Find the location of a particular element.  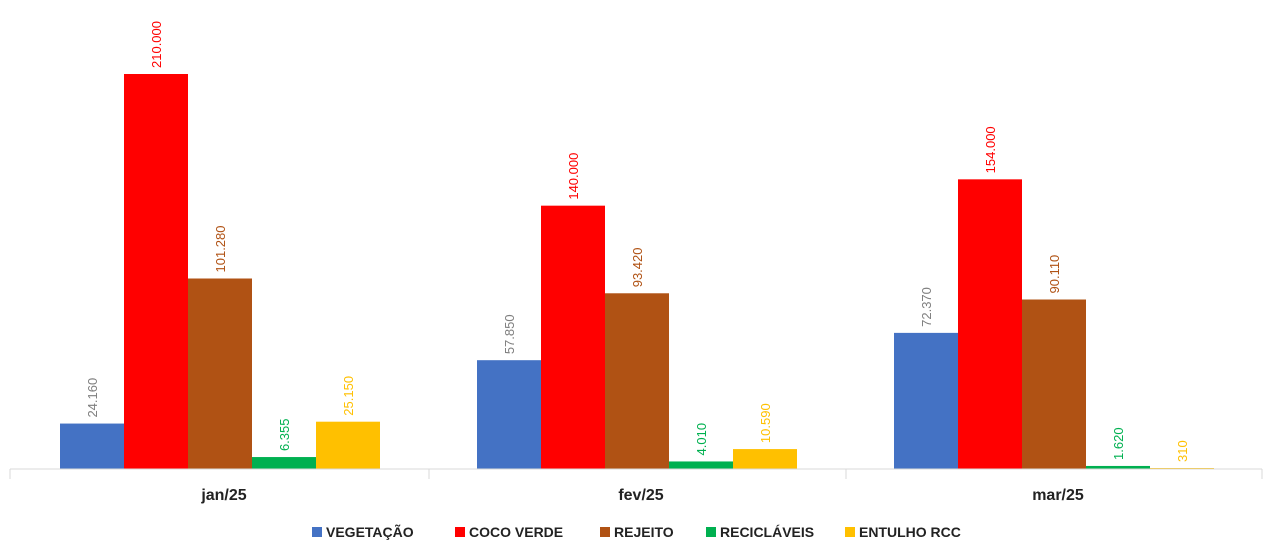

value-label-1-1: 140.000 is located at coordinates (573, 176).